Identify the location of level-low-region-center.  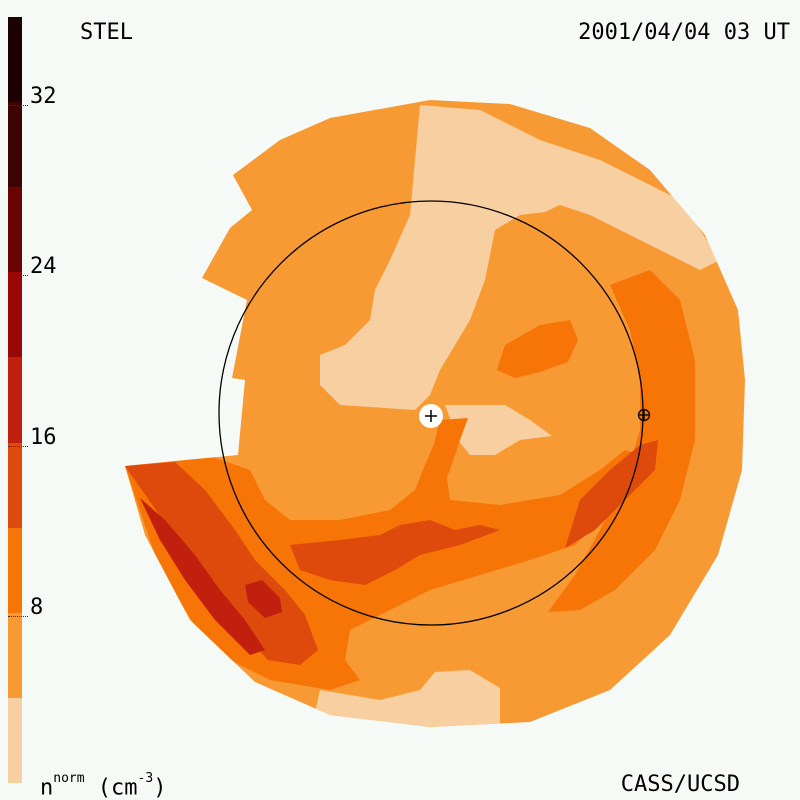
(498, 430).